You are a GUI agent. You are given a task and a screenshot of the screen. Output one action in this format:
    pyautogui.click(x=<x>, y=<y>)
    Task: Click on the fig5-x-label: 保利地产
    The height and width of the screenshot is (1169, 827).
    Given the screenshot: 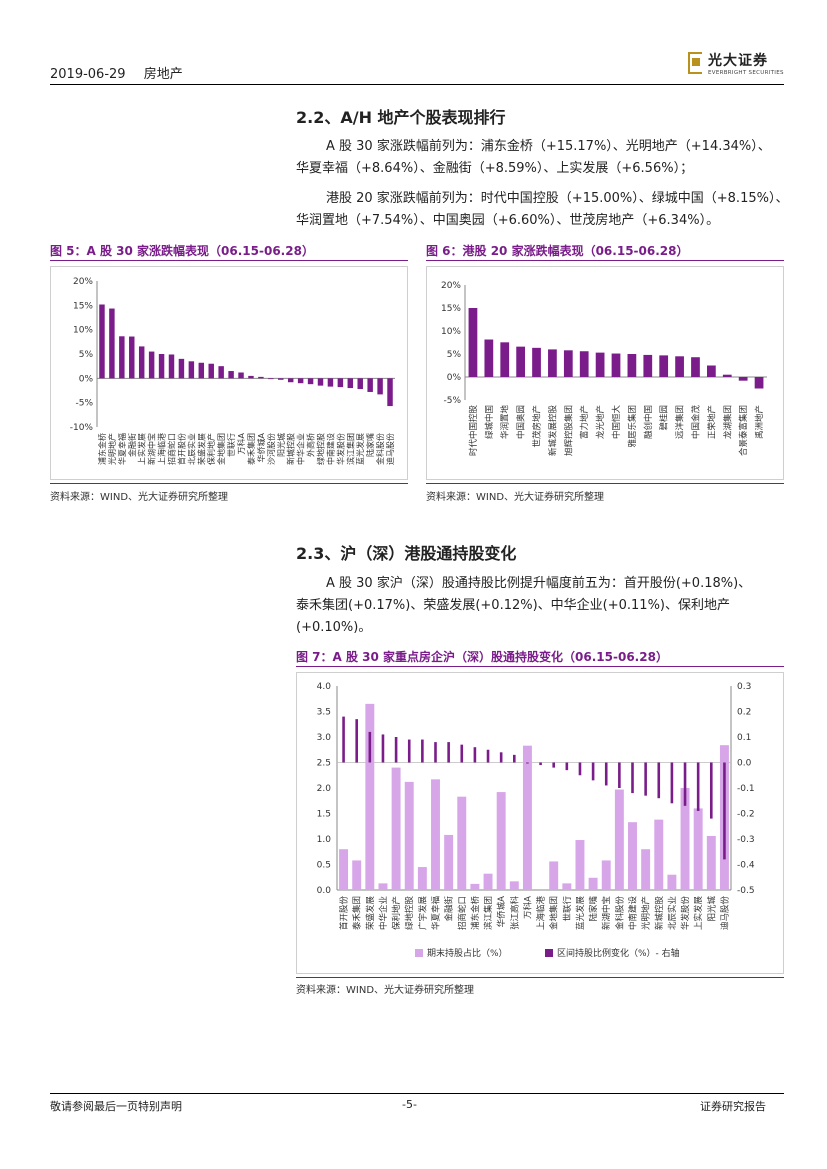 What is the action you would take?
    pyautogui.click(x=211, y=449)
    